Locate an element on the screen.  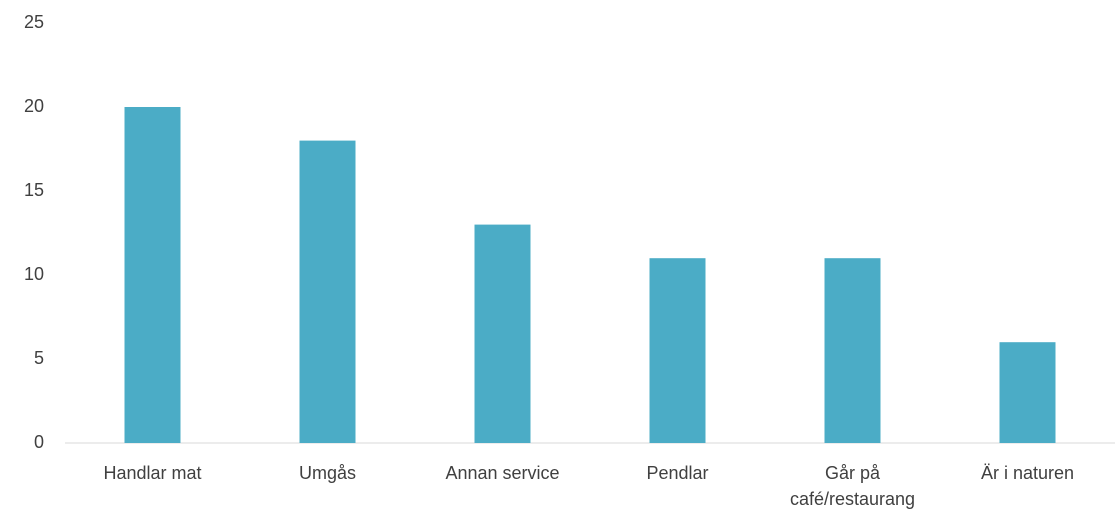
y-tick-label: 5 is located at coordinates (39, 358).